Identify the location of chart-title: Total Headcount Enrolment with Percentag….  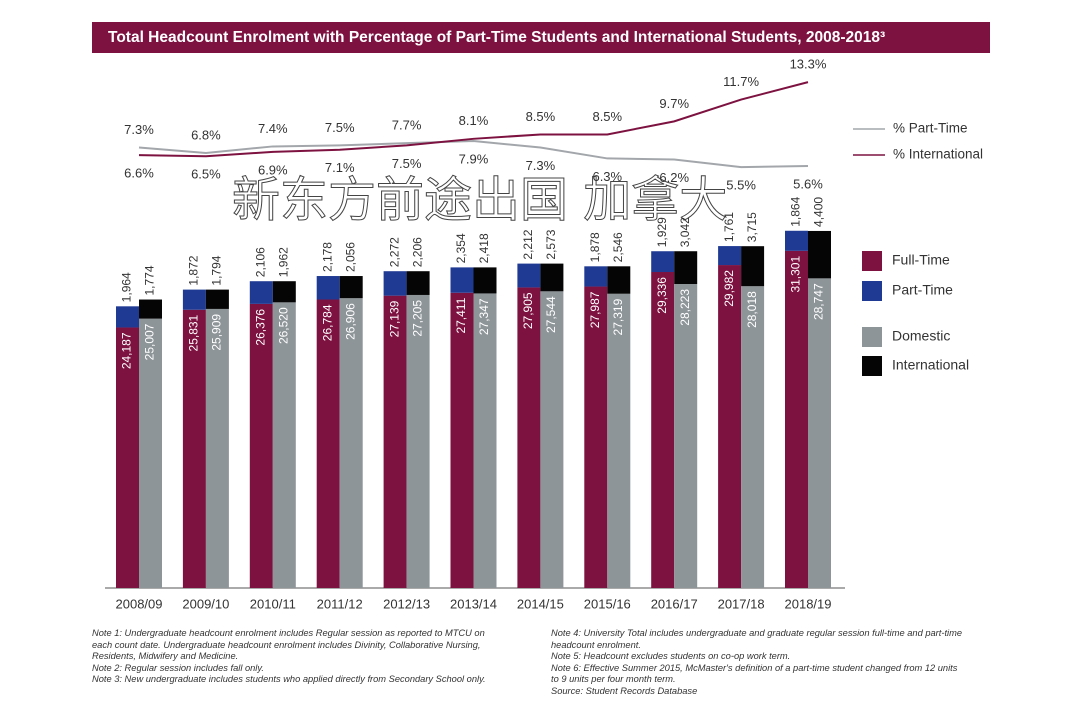
(496, 37).